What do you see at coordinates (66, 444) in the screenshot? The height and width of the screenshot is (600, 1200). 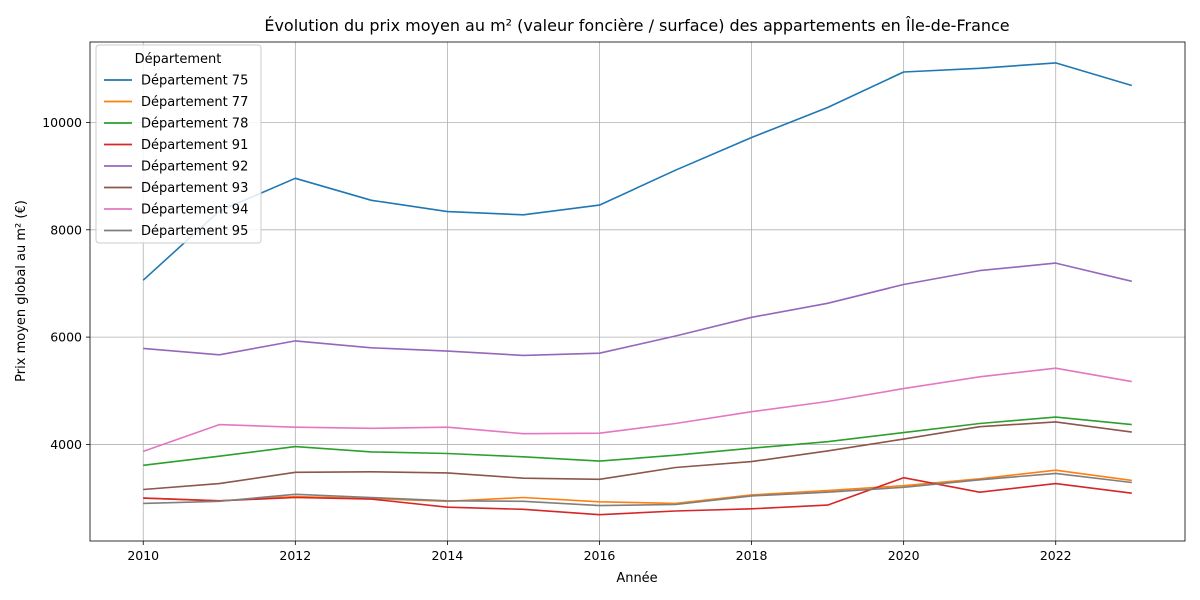 I see `y-tick-label: 4000` at bounding box center [66, 444].